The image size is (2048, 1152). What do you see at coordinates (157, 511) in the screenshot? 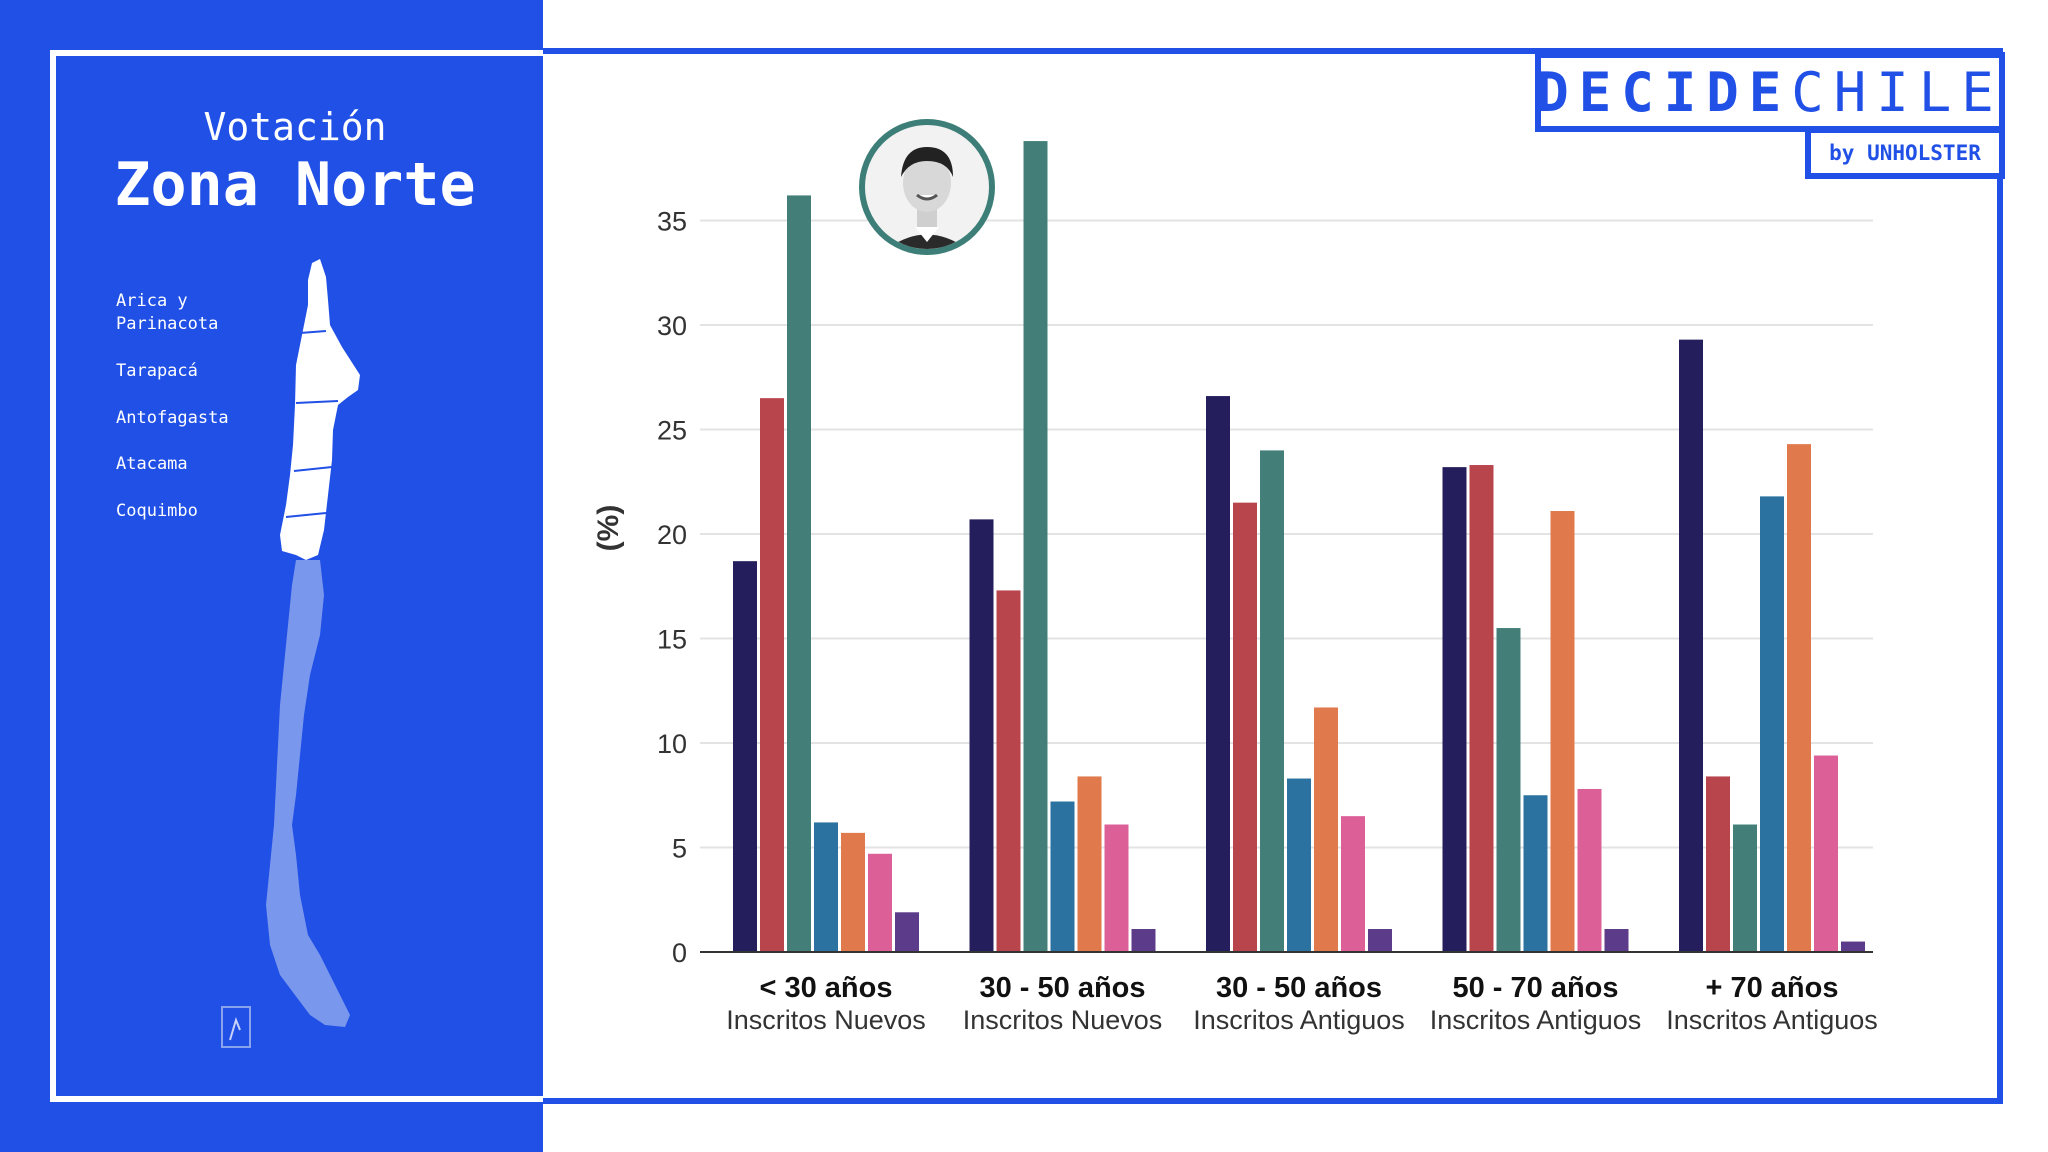
I see `region-label-coquimbo: Coquimbo` at bounding box center [157, 511].